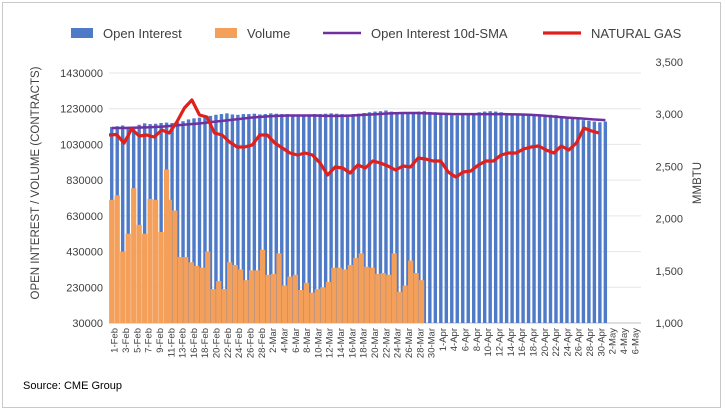 The image size is (725, 412). Describe the element at coordinates (579, 342) in the screenshot. I see `x-tick-label: 26-Apr` at that location.